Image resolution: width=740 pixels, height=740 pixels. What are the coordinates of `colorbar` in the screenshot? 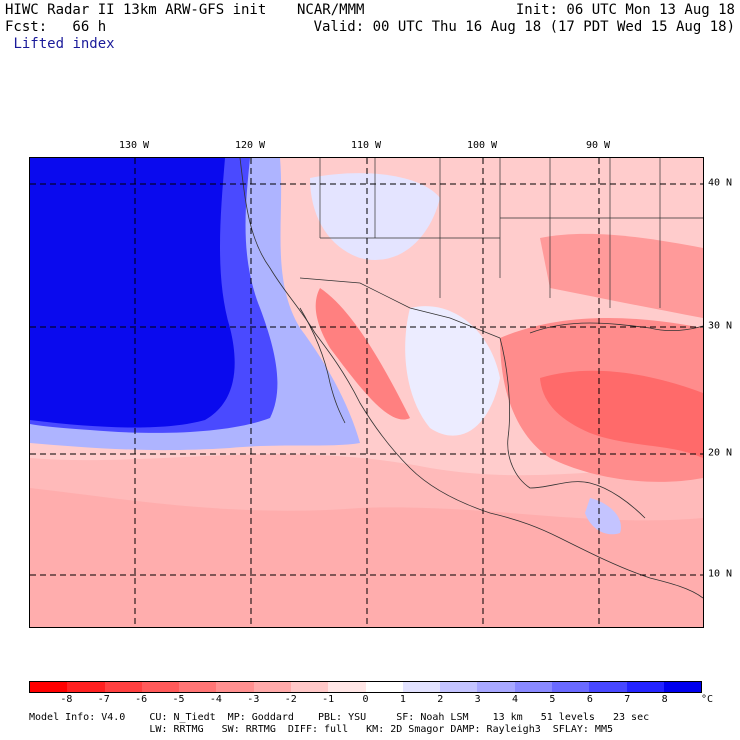 It's located at (365, 687).